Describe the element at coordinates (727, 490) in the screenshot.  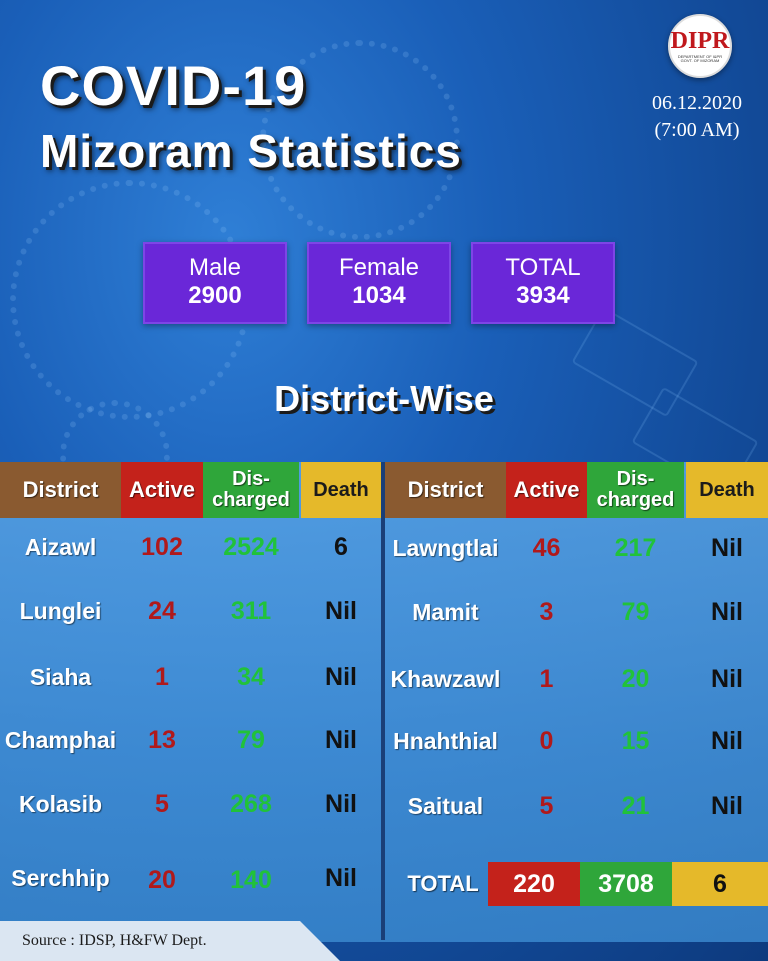
I see `header-death-right: Death` at that location.